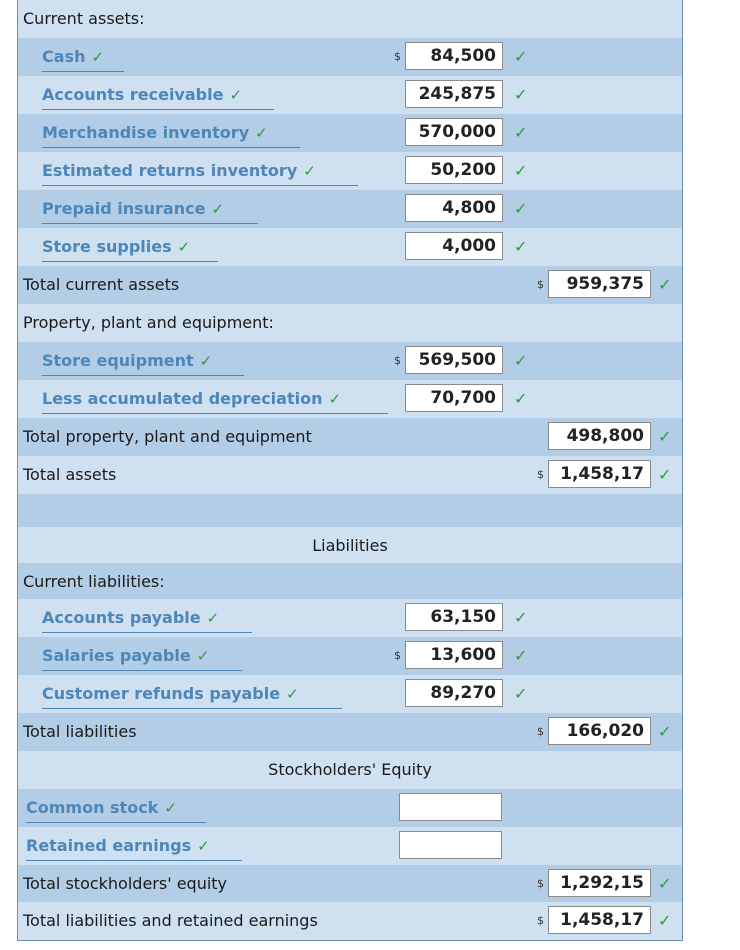 This screenshot has height=950, width=740. I want to click on retained-earnings-label: Retained earnings, so click(109, 845).